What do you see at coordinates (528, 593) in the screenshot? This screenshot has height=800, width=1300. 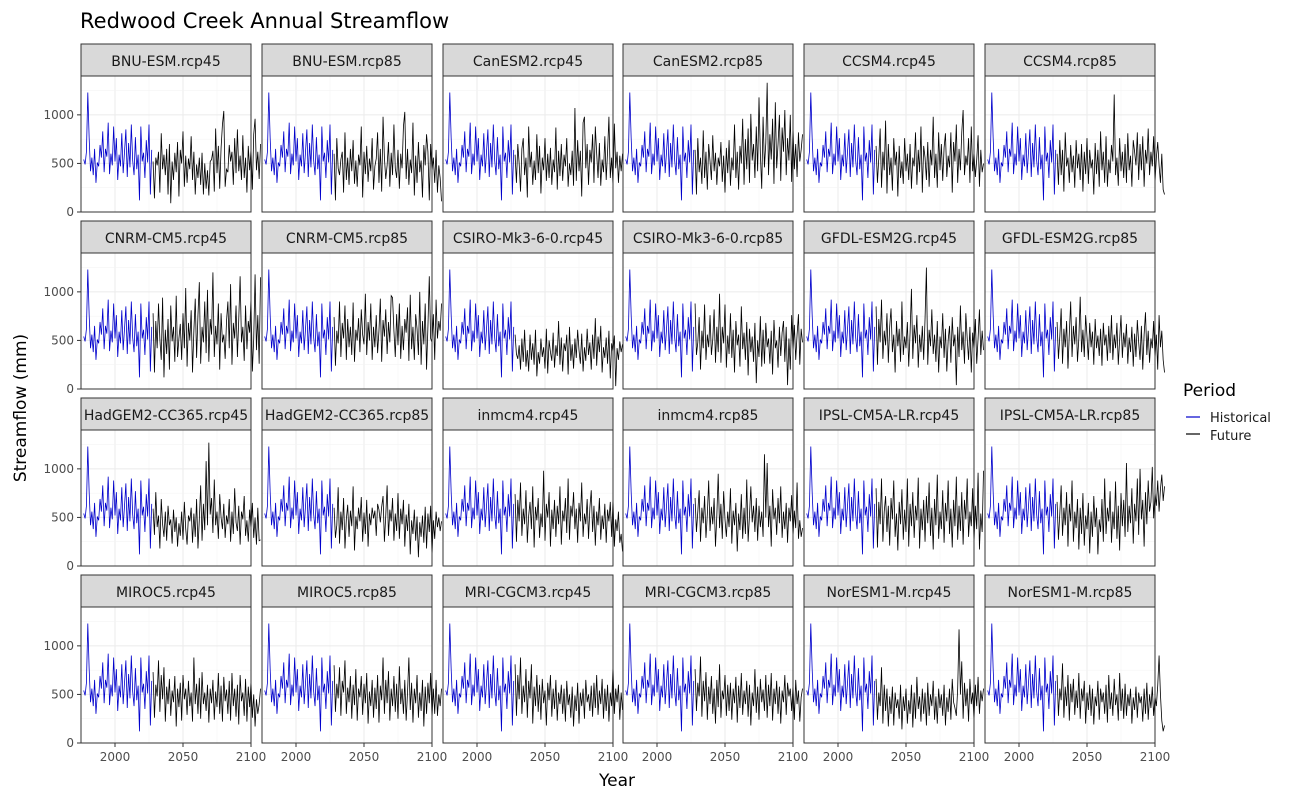 I see `facet-strip-label: MRI-CGCM3.rcp45` at bounding box center [528, 593].